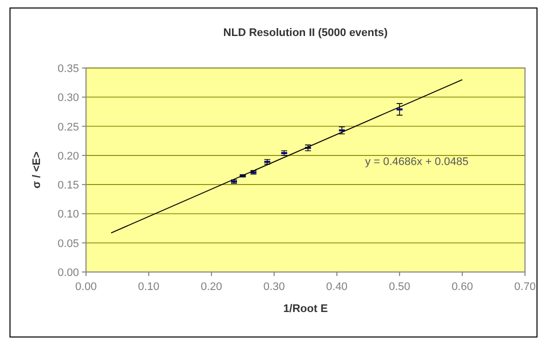 The width and height of the screenshot is (547, 347). I want to click on x-tick-label: 0.30, so click(274, 287).